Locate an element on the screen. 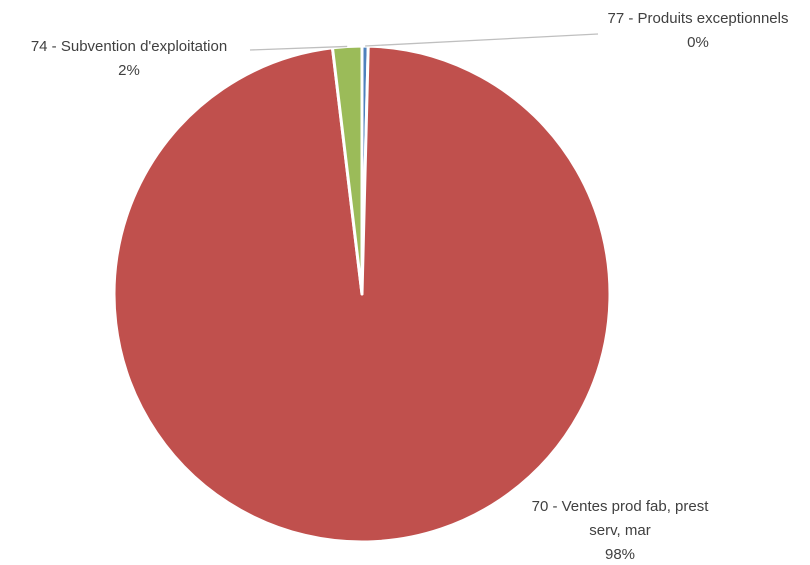 The width and height of the screenshot is (810, 565). leader-lines is located at coordinates (424, 42).